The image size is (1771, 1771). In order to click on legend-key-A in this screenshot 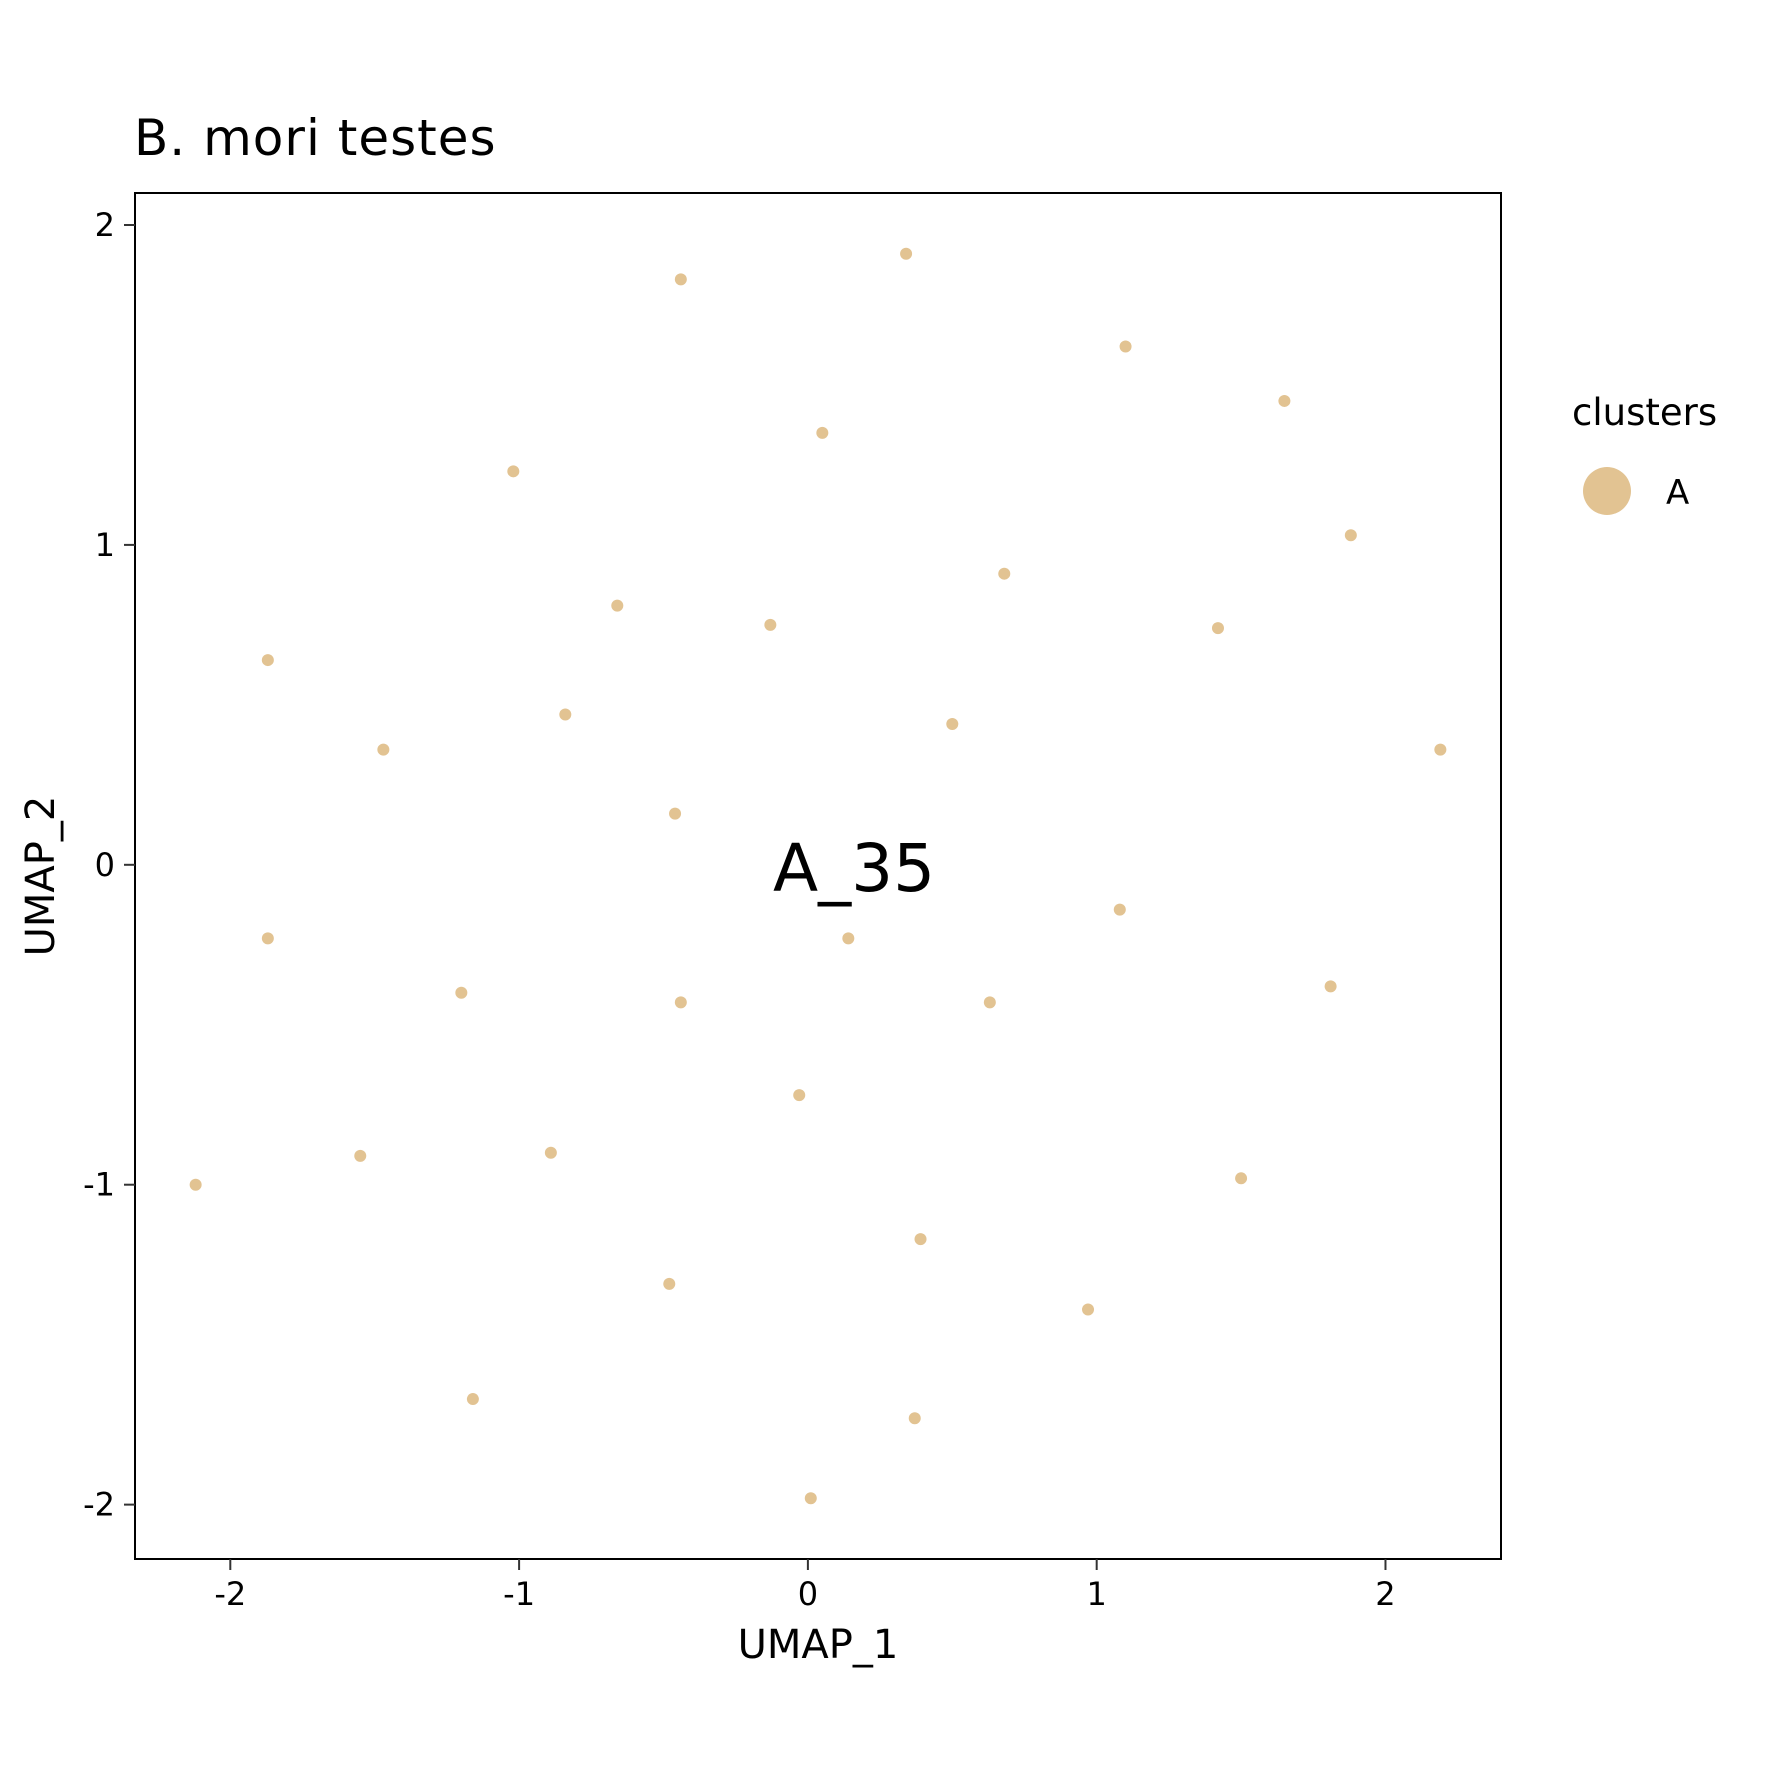, I will do `click(1607, 491)`.